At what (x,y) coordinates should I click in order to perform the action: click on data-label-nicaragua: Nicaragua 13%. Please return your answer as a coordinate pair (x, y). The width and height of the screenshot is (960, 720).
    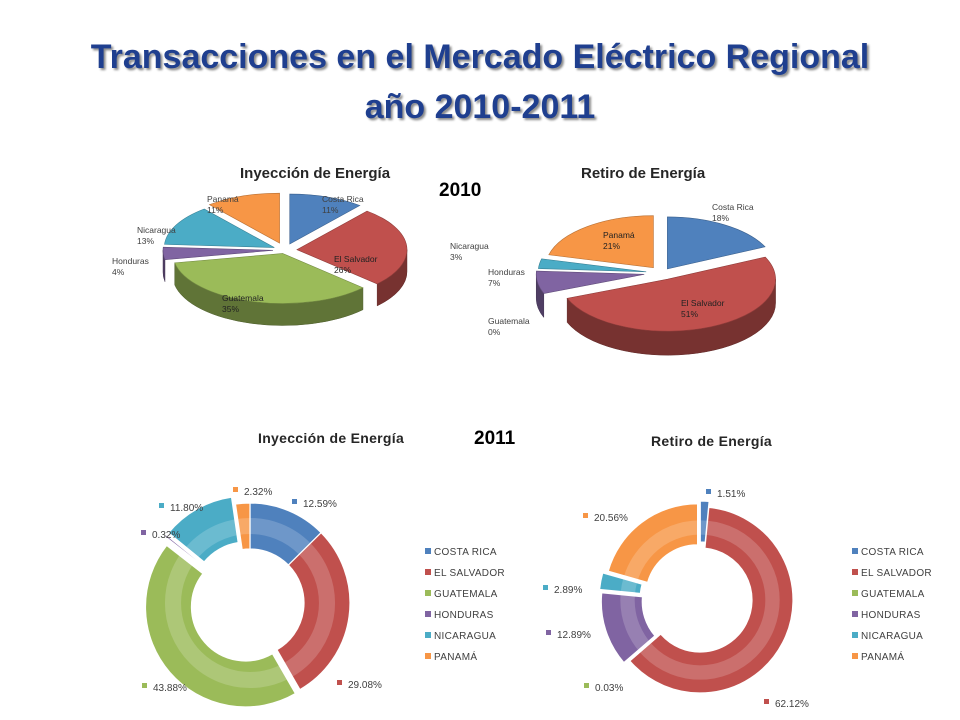
    Looking at the image, I should click on (156, 235).